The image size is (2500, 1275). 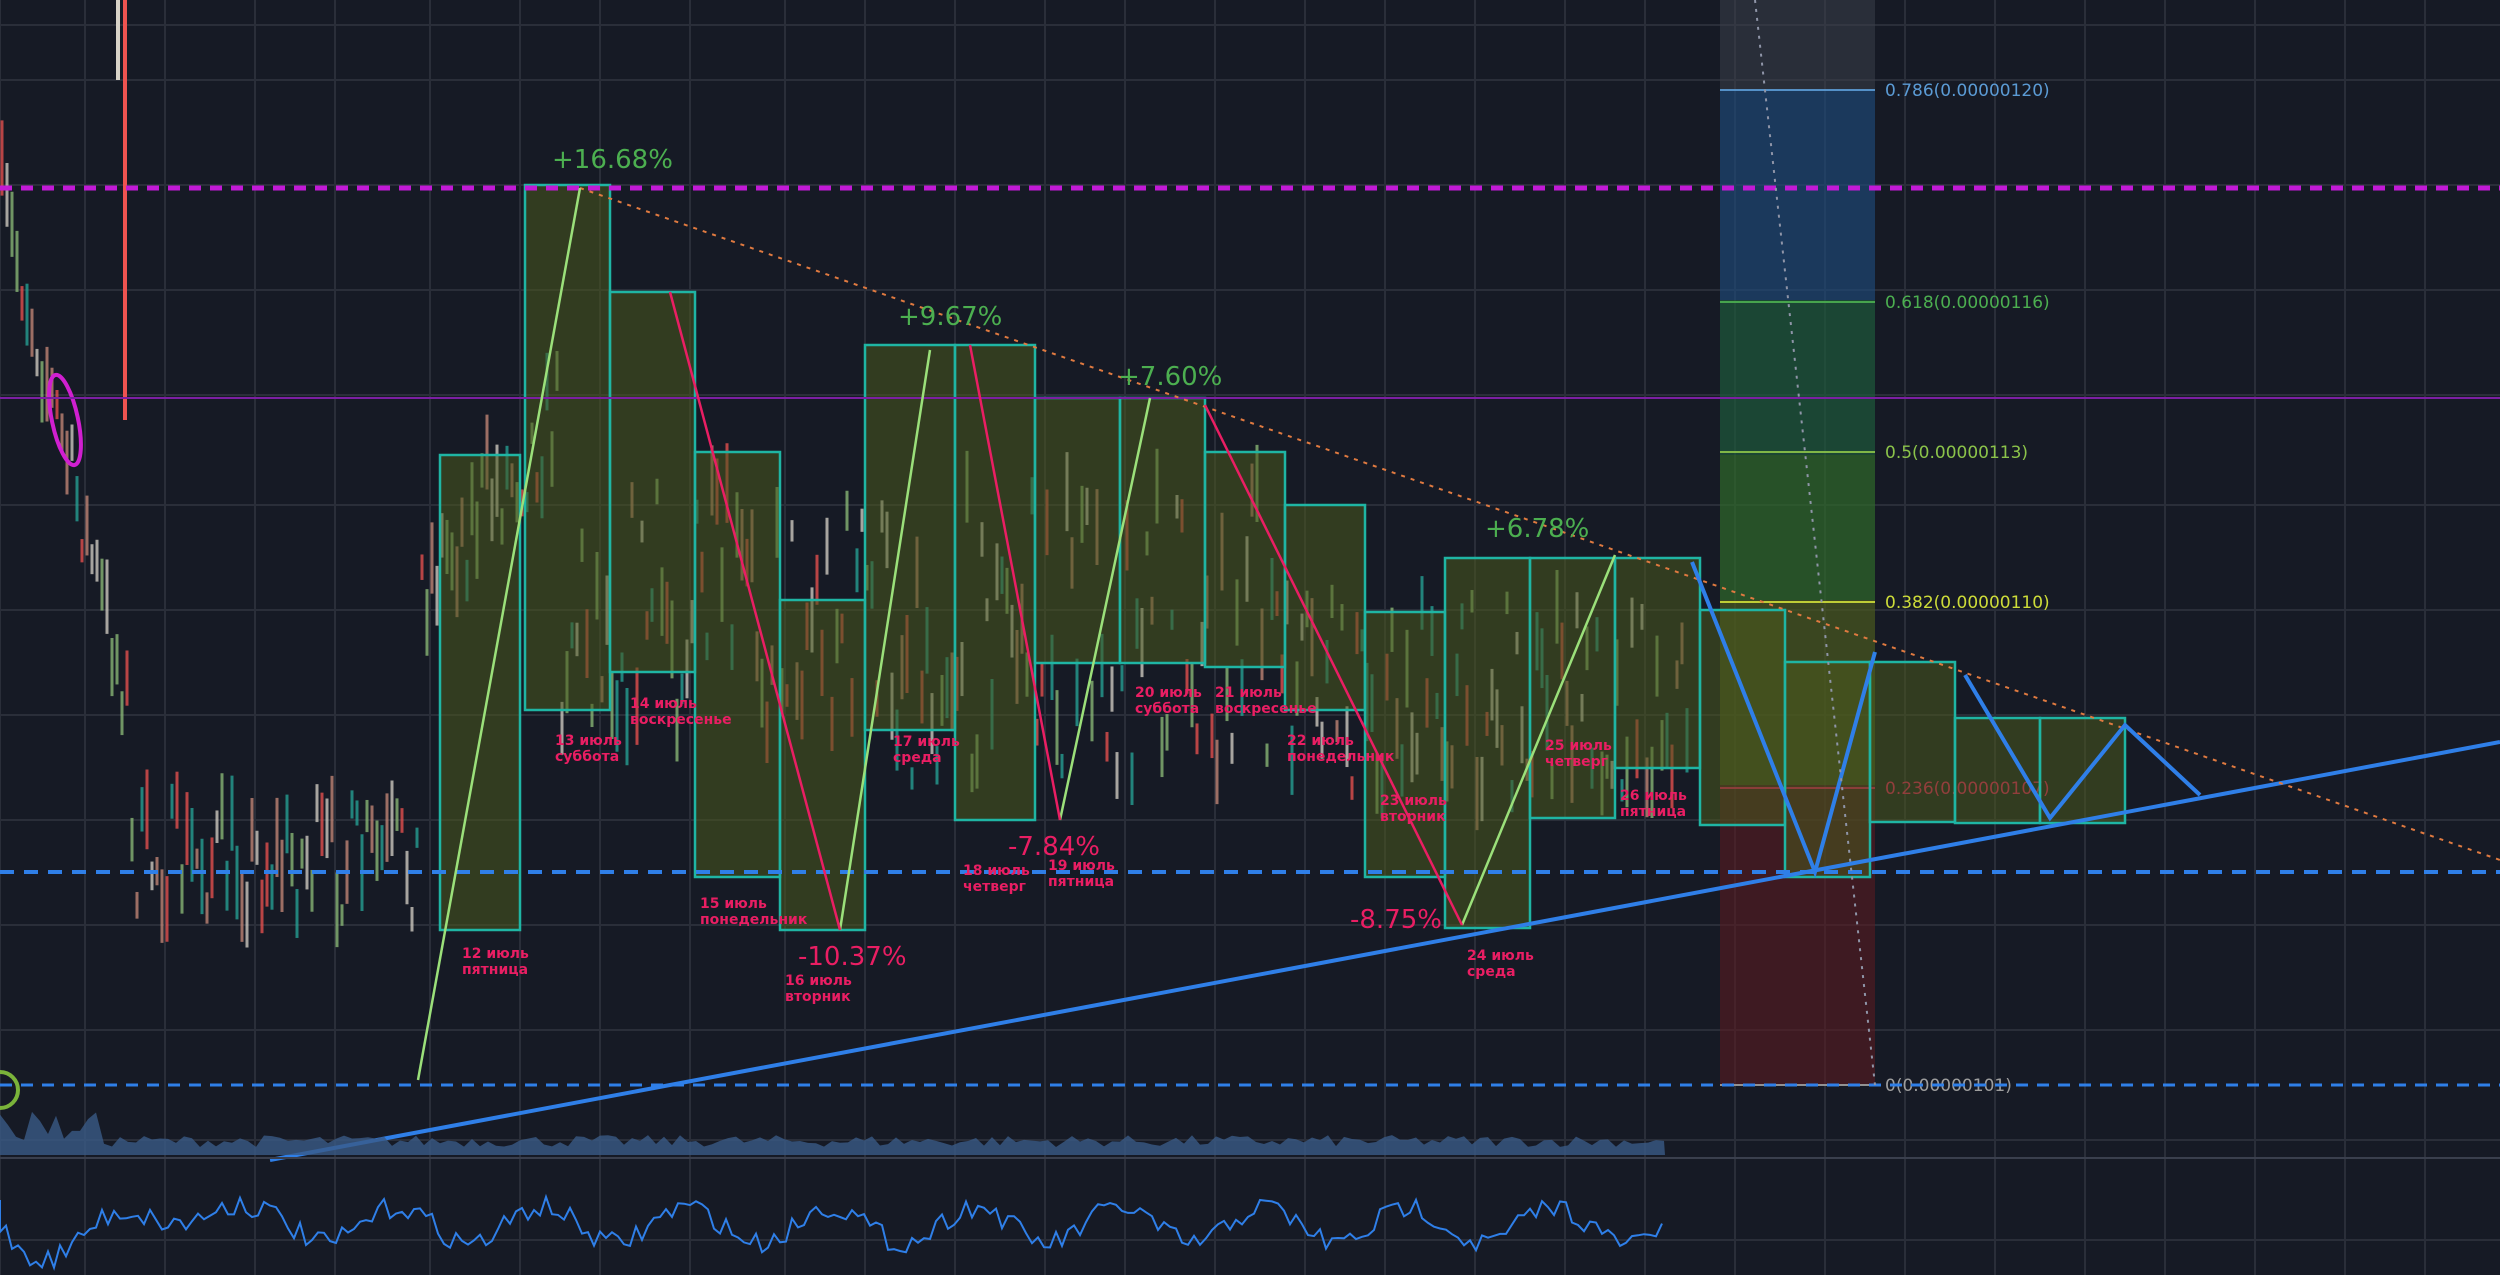 What do you see at coordinates (1413, 809) in the screenshot?
I see `day-label-11: 23 июль вторник` at bounding box center [1413, 809].